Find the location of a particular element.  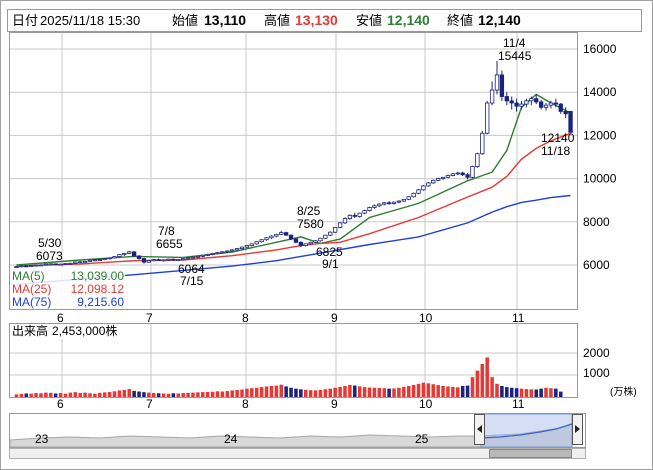

low-value: 12,140 is located at coordinates (408, 20).